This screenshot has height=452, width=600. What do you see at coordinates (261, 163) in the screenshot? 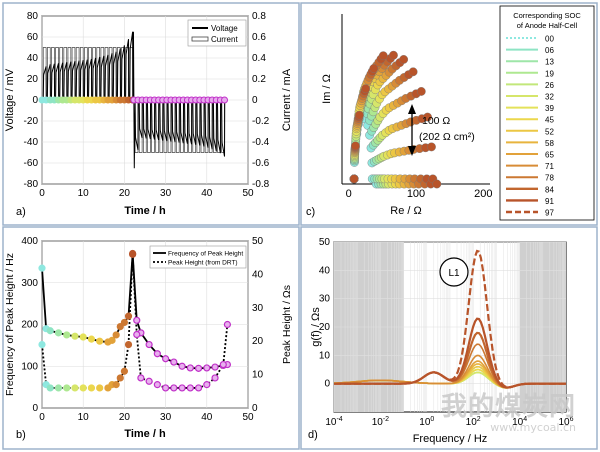
I see `panel-a-y2tick-label: -0.6` at bounding box center [261, 163].